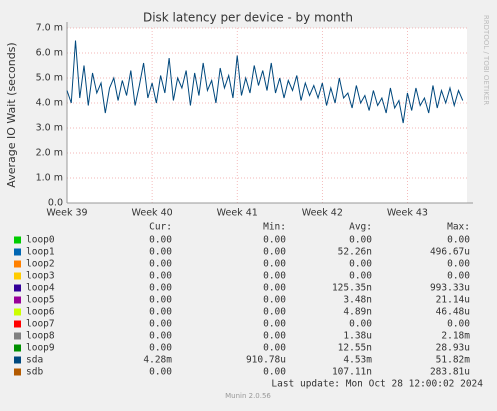 The height and width of the screenshot is (411, 497). What do you see at coordinates (40, 348) in the screenshot?
I see `legend-label: loop9` at bounding box center [40, 348].